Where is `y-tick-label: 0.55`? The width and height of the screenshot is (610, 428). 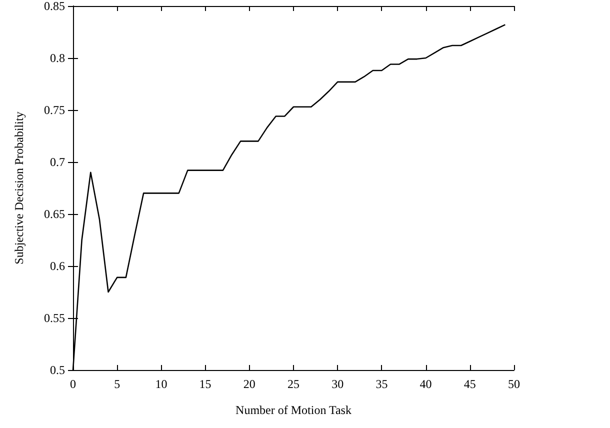
y-tick-label: 0.55 is located at coordinates (54, 318).